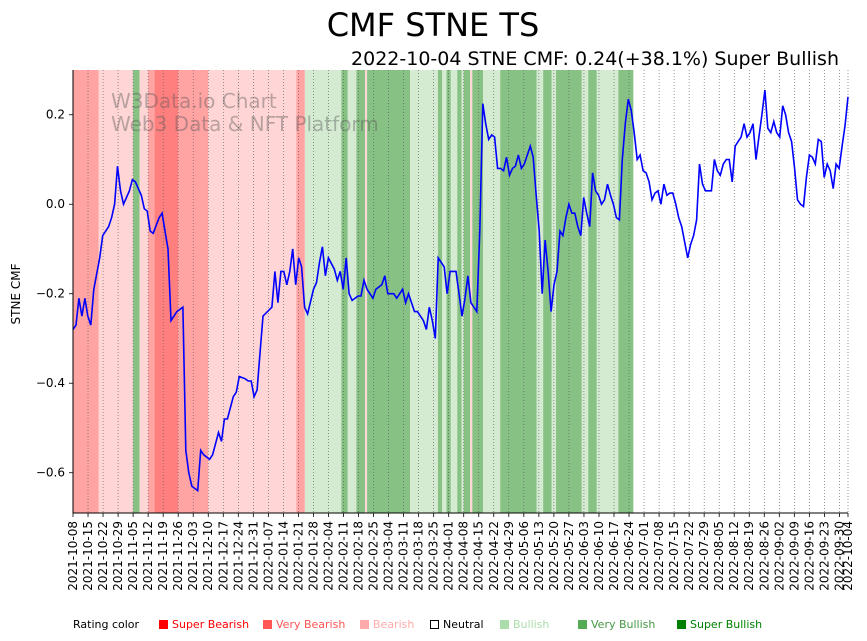 Image resolution: width=867 pixels, height=641 pixels. Describe the element at coordinates (163, 556) in the screenshot. I see `x-tick-label: 2021-11-19` at that location.